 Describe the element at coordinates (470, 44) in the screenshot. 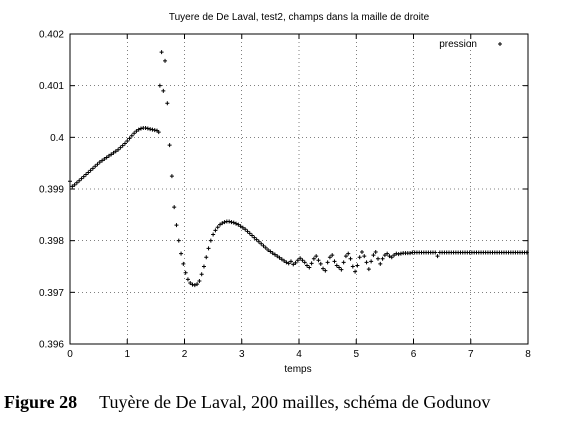

I see `legend: pression` at that location.